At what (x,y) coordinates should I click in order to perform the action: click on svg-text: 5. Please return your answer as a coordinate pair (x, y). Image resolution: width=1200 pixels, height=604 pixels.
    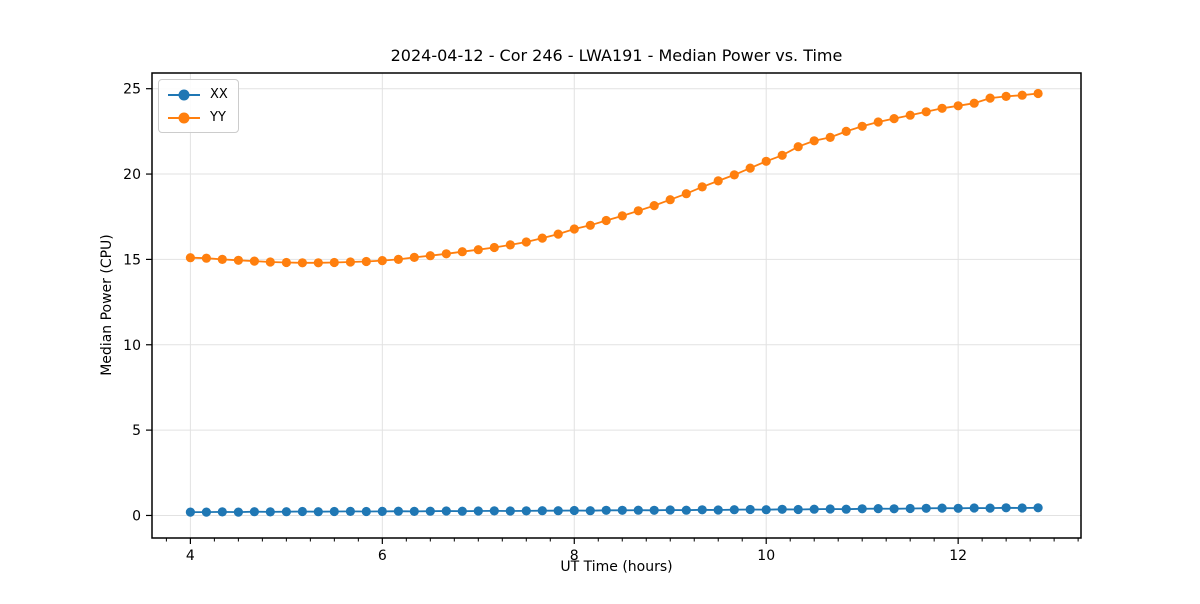
    Looking at the image, I should click on (136, 431).